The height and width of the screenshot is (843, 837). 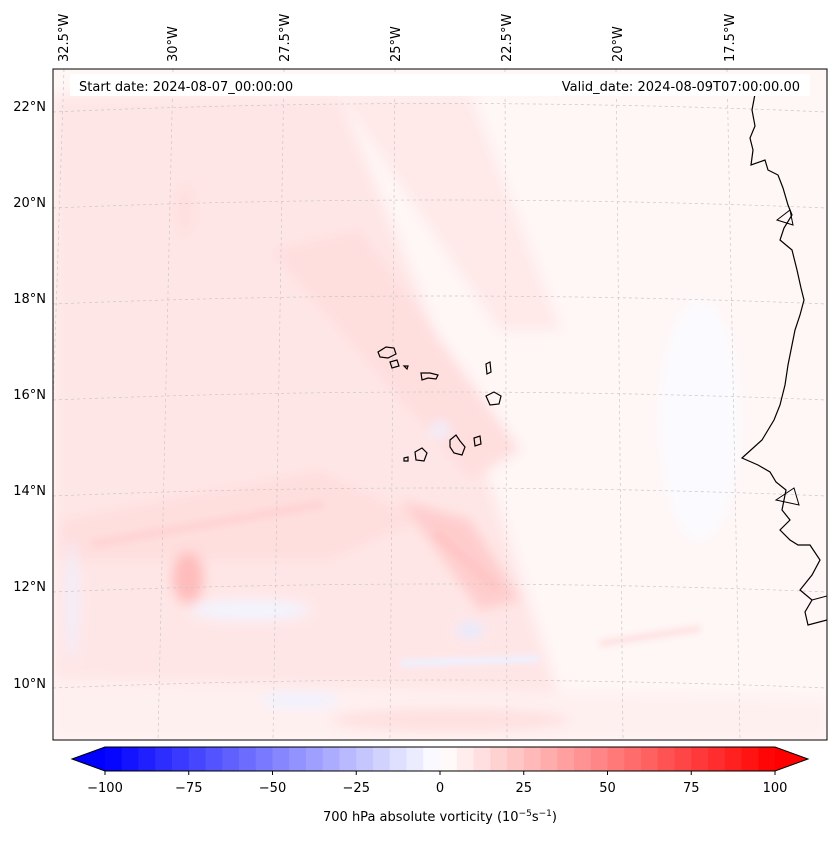 I want to click on island-boa-vista, so click(x=493, y=398).